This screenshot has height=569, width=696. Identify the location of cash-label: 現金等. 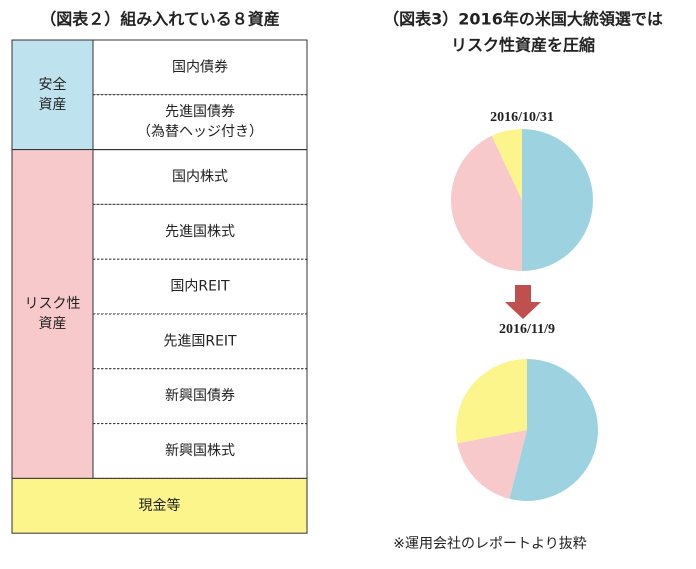
(160, 505).